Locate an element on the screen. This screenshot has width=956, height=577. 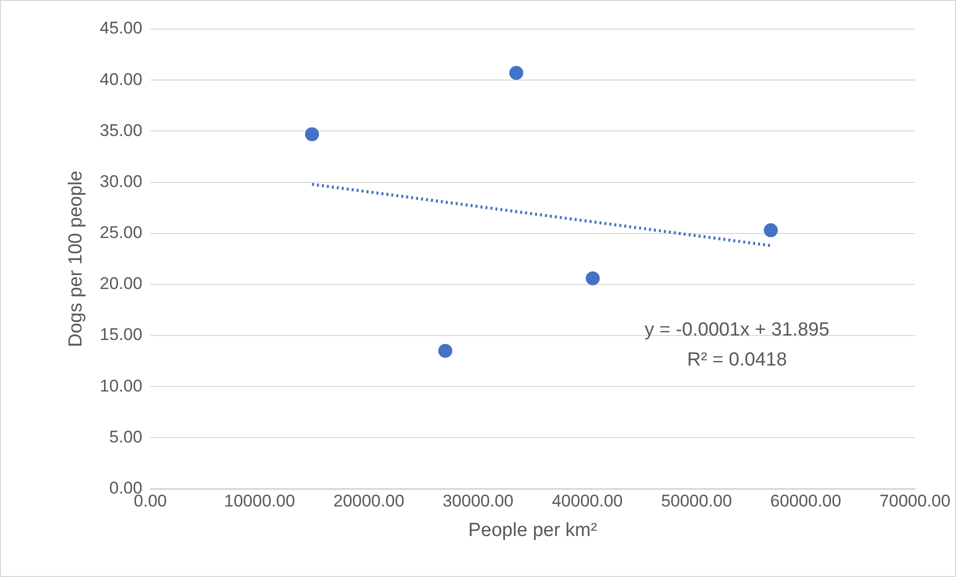
x-tick-label: 30000.00 is located at coordinates (478, 501).